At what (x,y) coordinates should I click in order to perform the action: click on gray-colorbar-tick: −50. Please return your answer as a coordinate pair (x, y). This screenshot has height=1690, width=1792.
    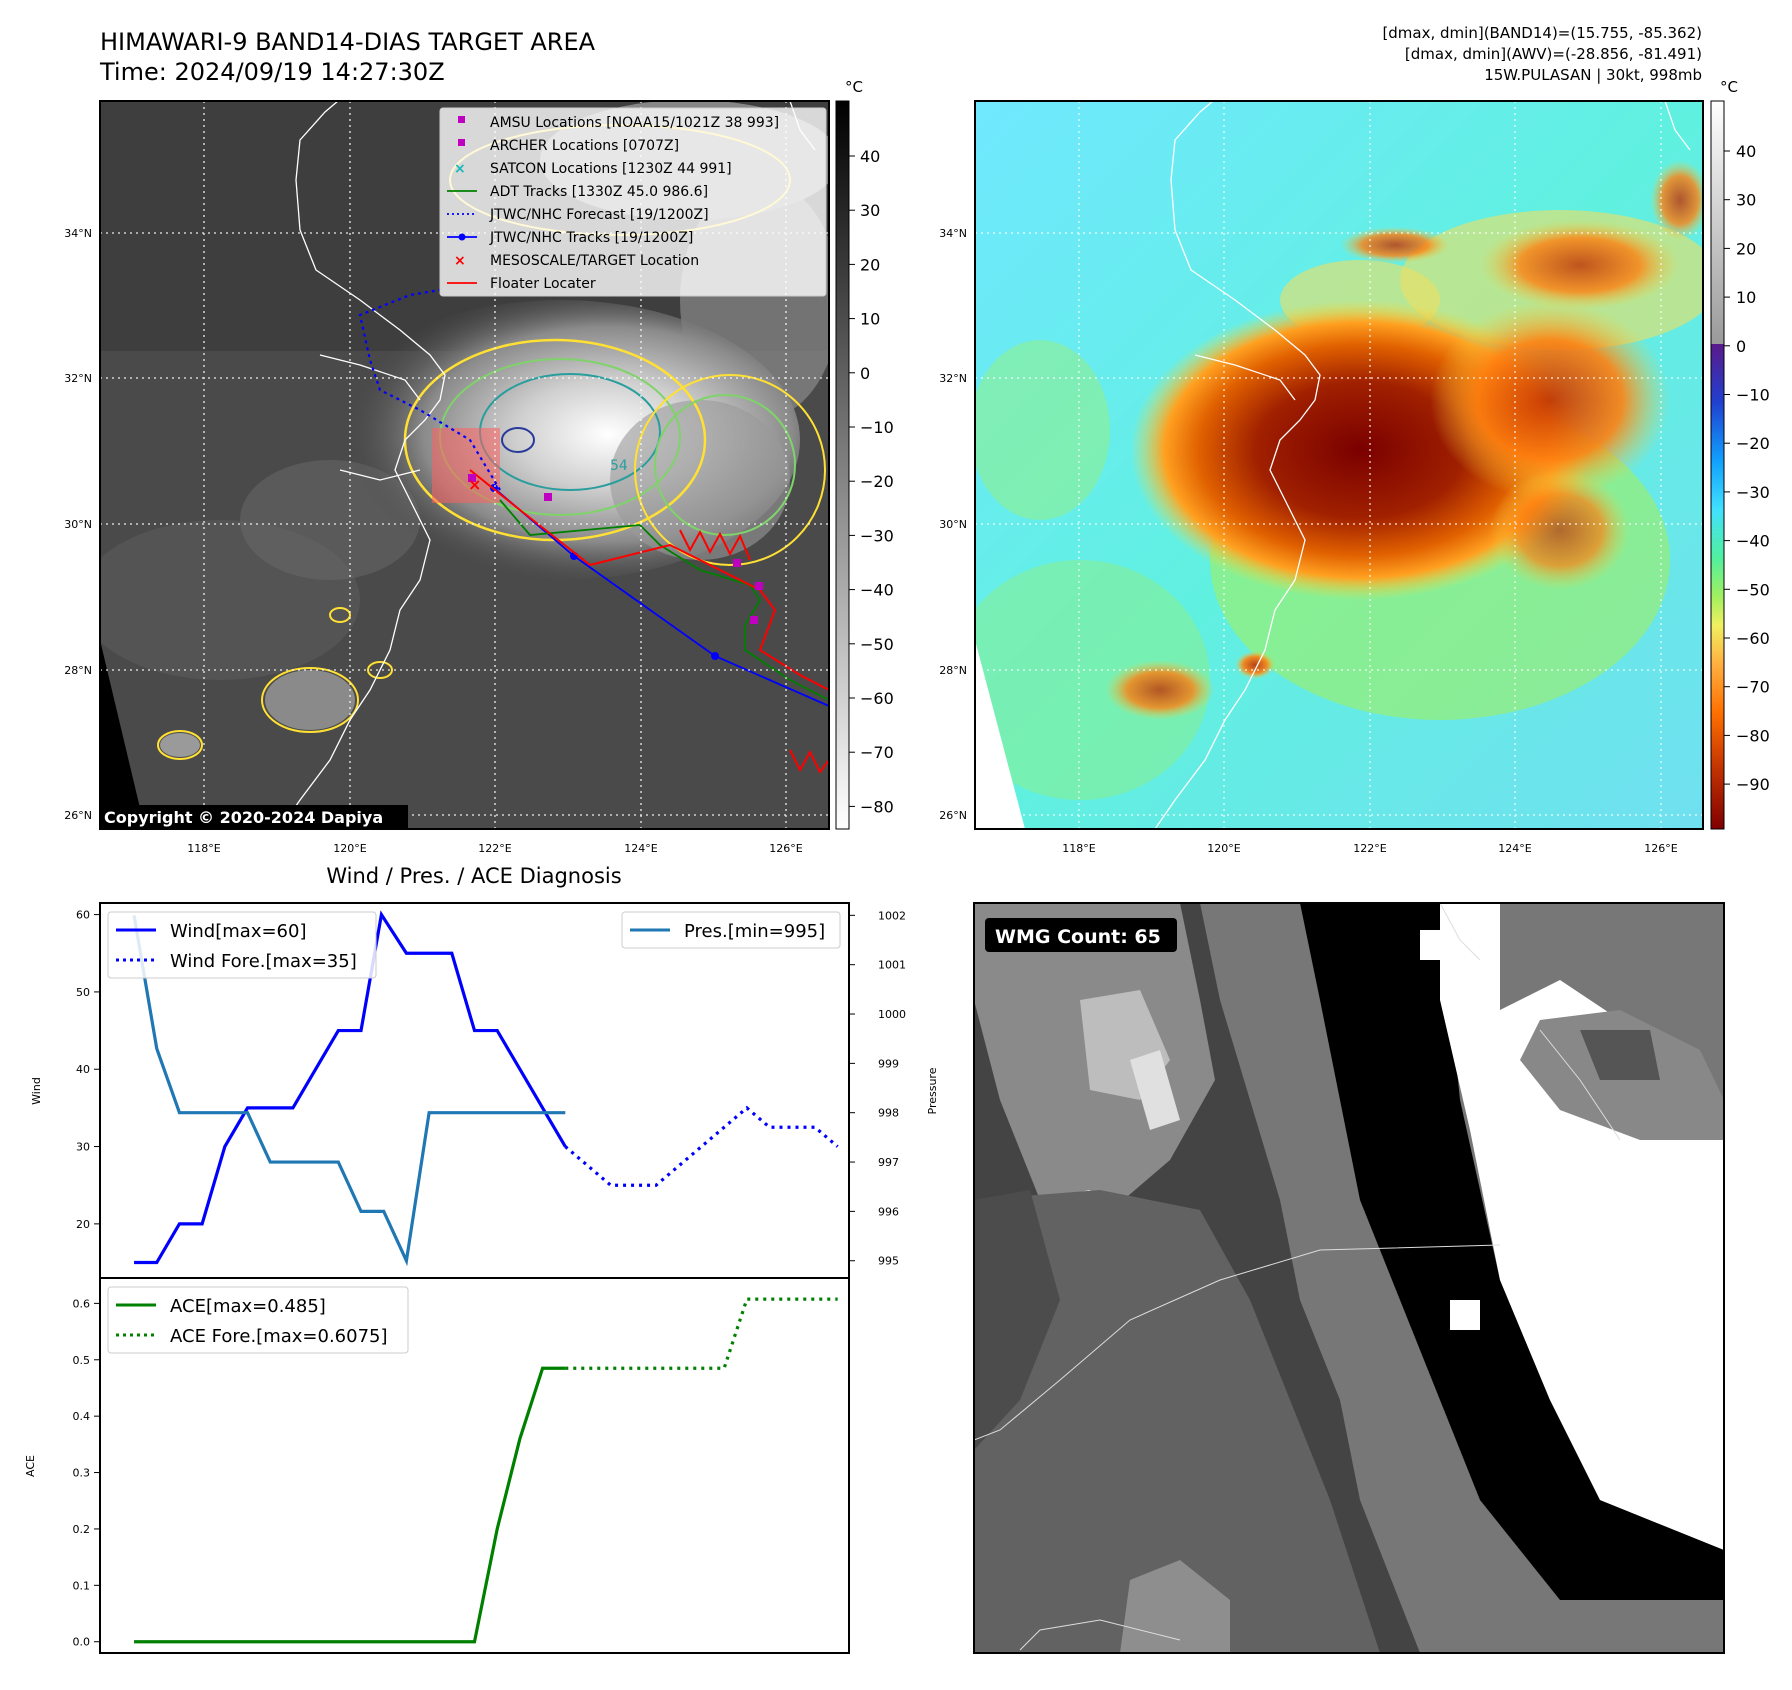
    Looking at the image, I should click on (877, 644).